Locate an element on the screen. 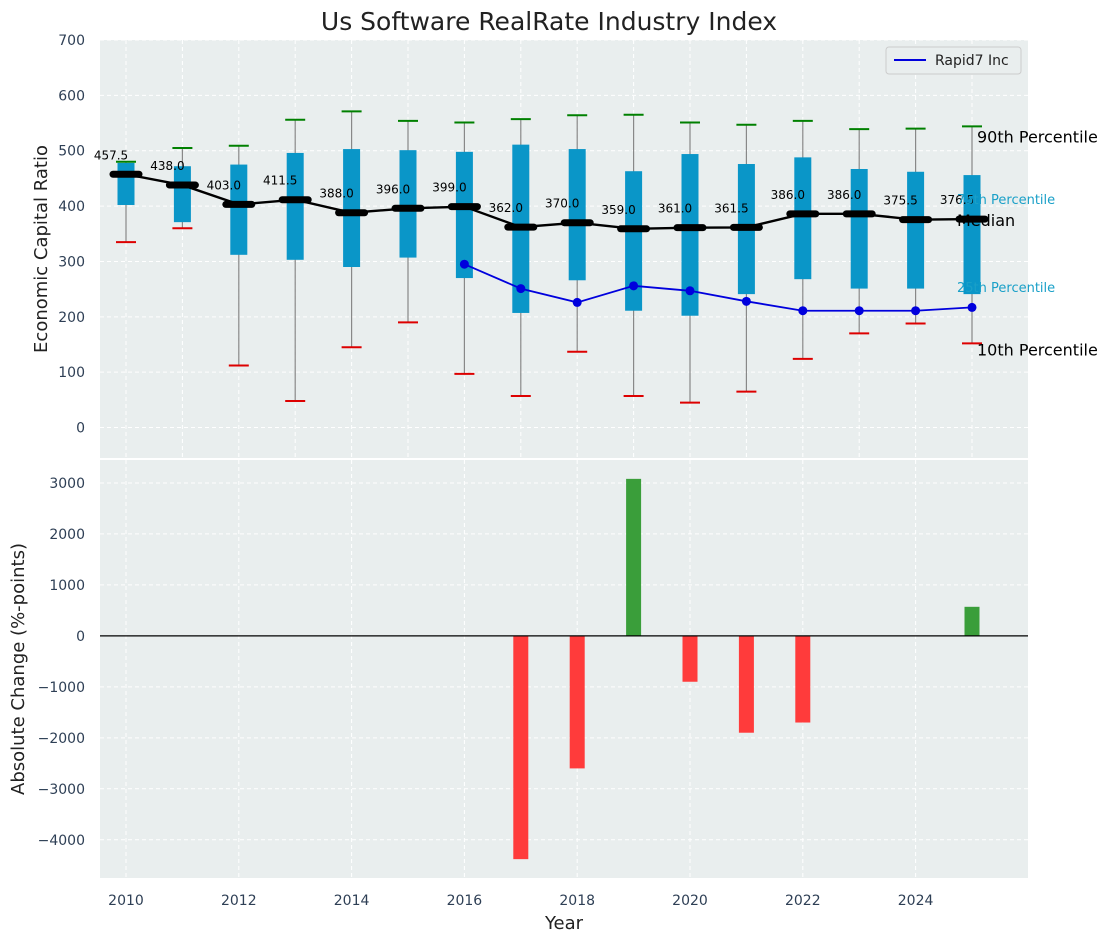 This screenshot has height=942, width=1114. annotation-median: Median is located at coordinates (986, 220).